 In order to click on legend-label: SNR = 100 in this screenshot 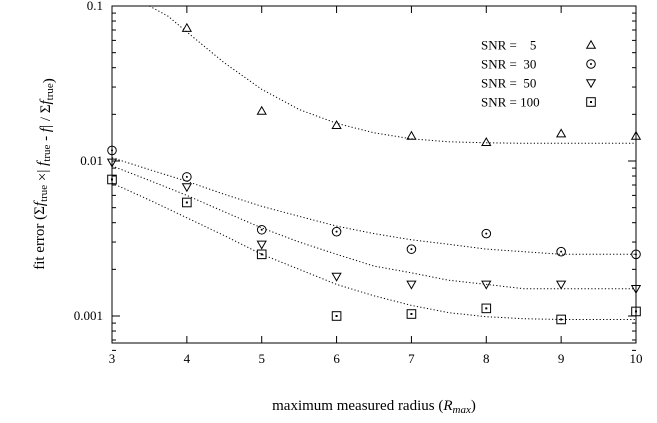, I will do `click(510, 102)`.